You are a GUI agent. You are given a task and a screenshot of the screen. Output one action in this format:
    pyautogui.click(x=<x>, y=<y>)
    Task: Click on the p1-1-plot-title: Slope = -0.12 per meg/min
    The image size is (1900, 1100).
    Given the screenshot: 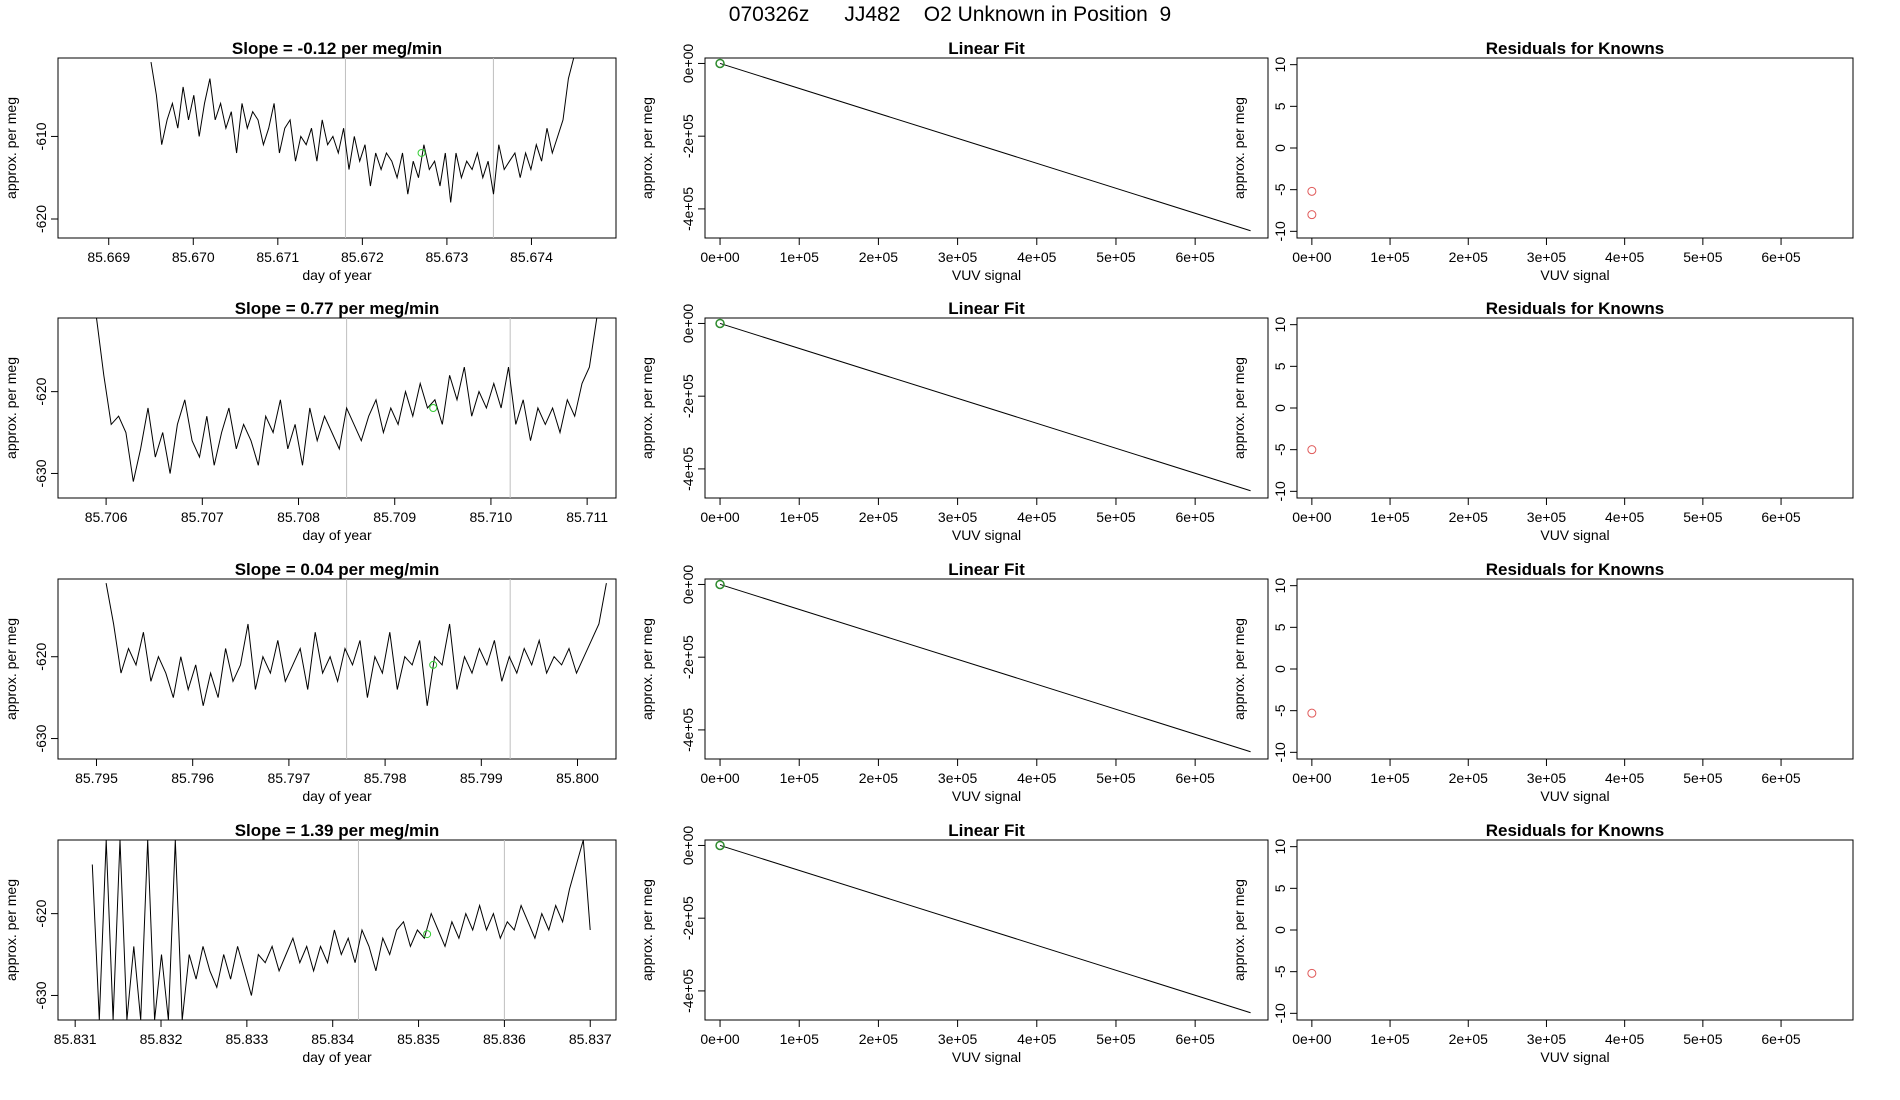 What is the action you would take?
    pyautogui.click(x=337, y=48)
    